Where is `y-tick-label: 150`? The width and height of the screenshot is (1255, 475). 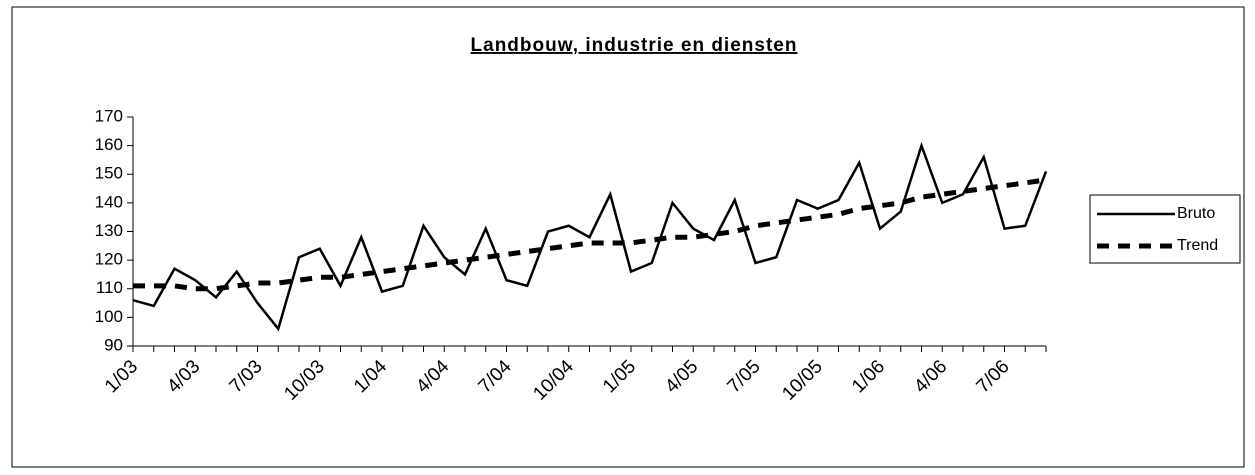 y-tick-label: 150 is located at coordinates (109, 173).